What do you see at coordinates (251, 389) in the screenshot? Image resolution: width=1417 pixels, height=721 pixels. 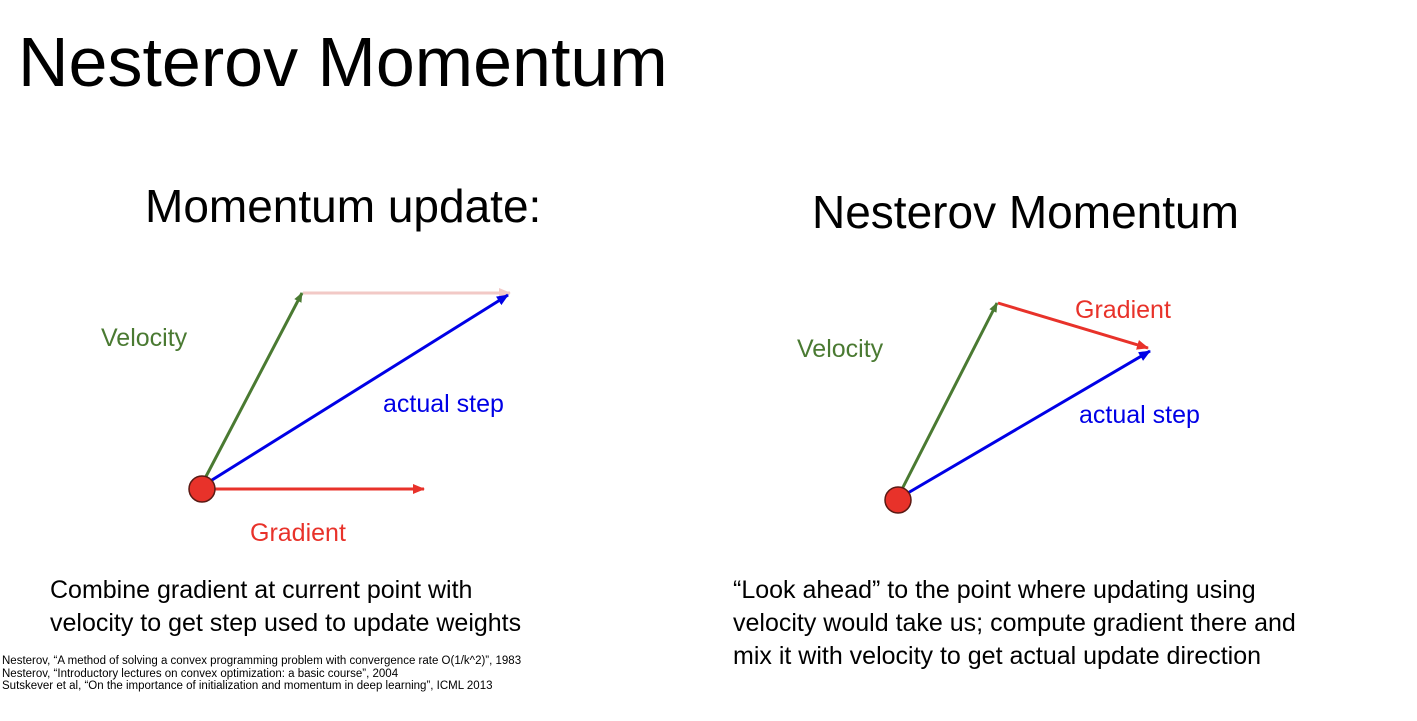 I see `left-velocity-arrow` at bounding box center [251, 389].